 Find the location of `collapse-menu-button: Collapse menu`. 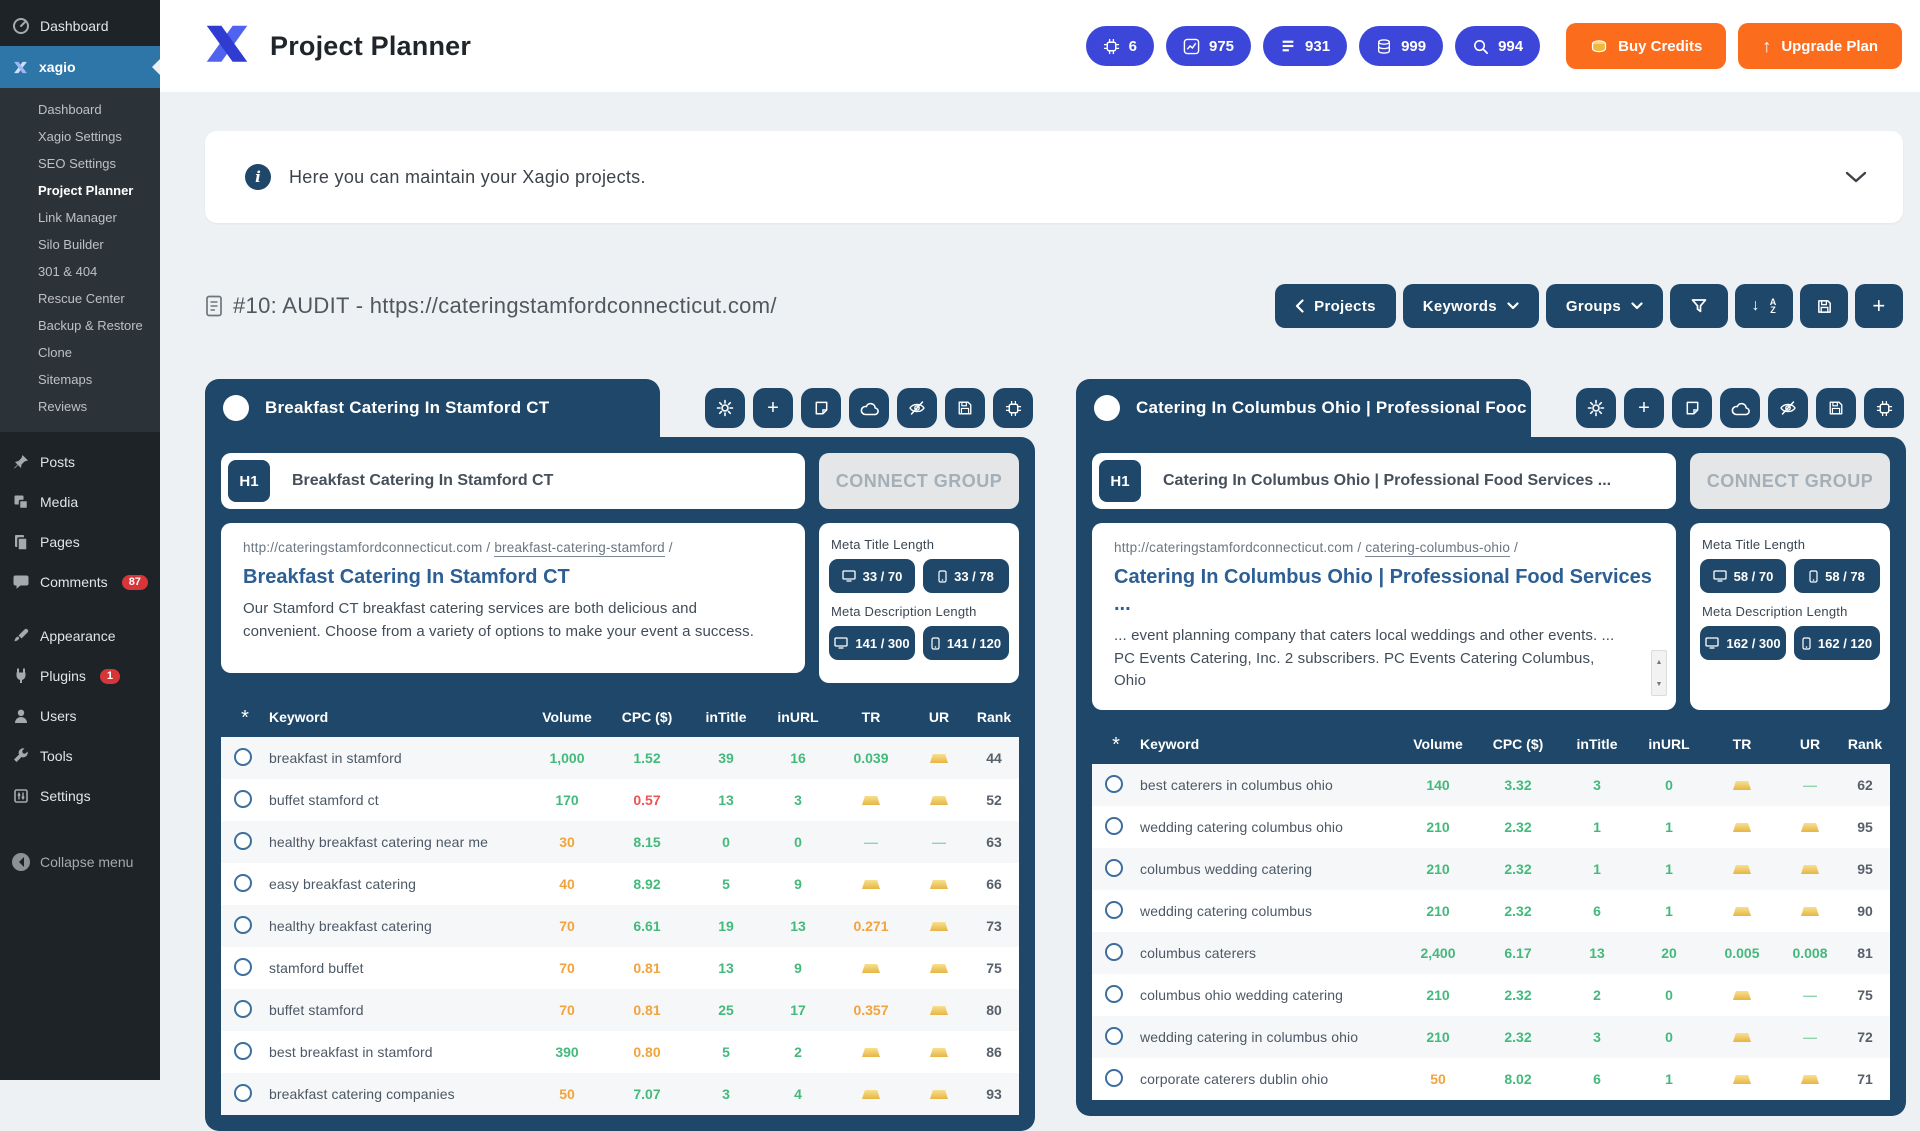

collapse-menu-button: Collapse menu is located at coordinates (80, 862).